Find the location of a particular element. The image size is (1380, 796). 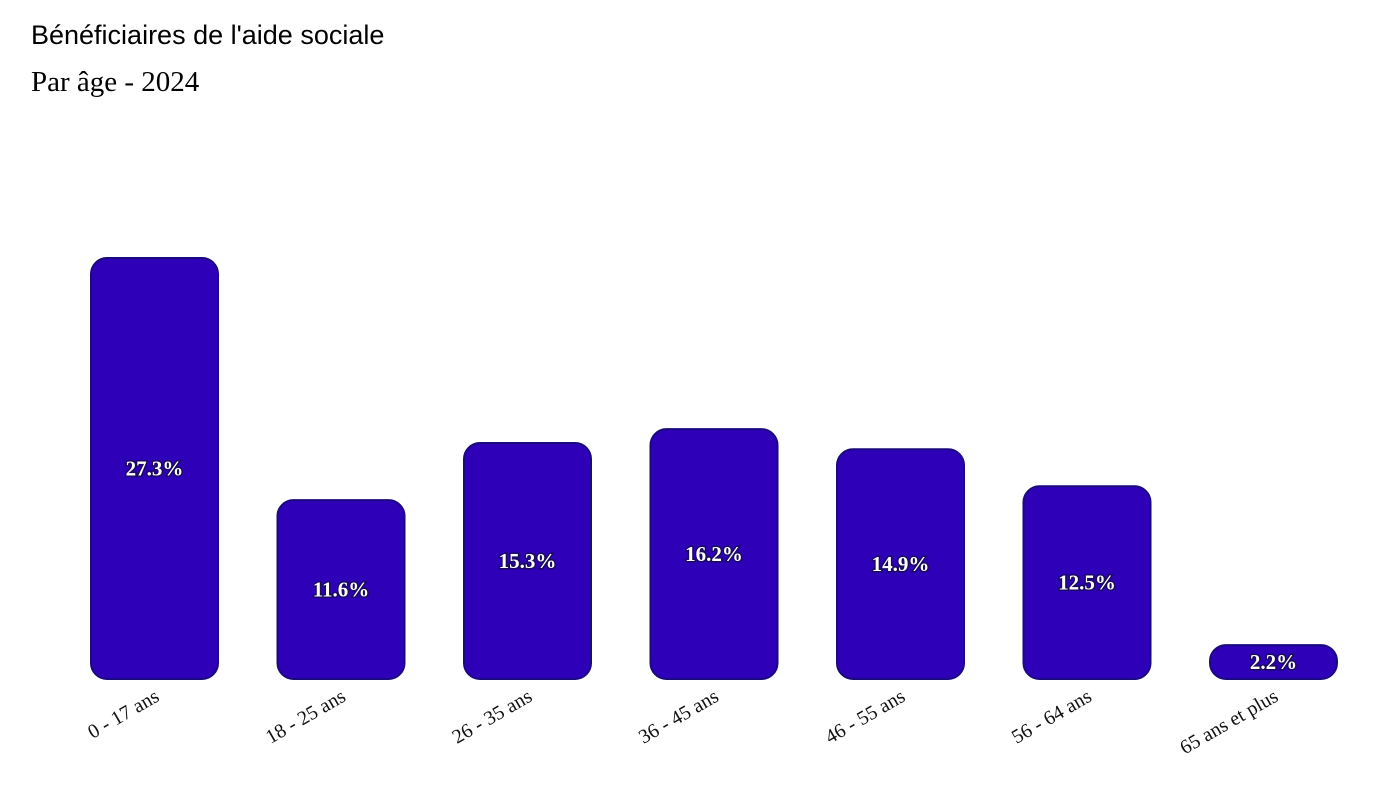

data-label: 12.5% is located at coordinates (1087, 583).